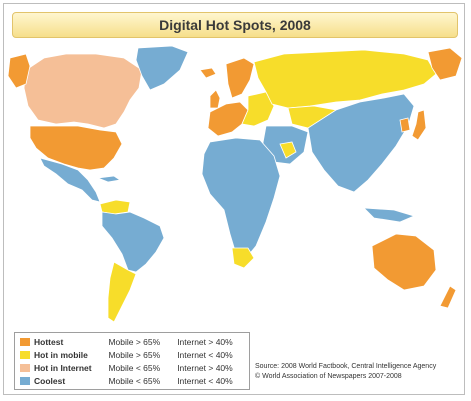  I want to click on region-asia, so click(361, 143).